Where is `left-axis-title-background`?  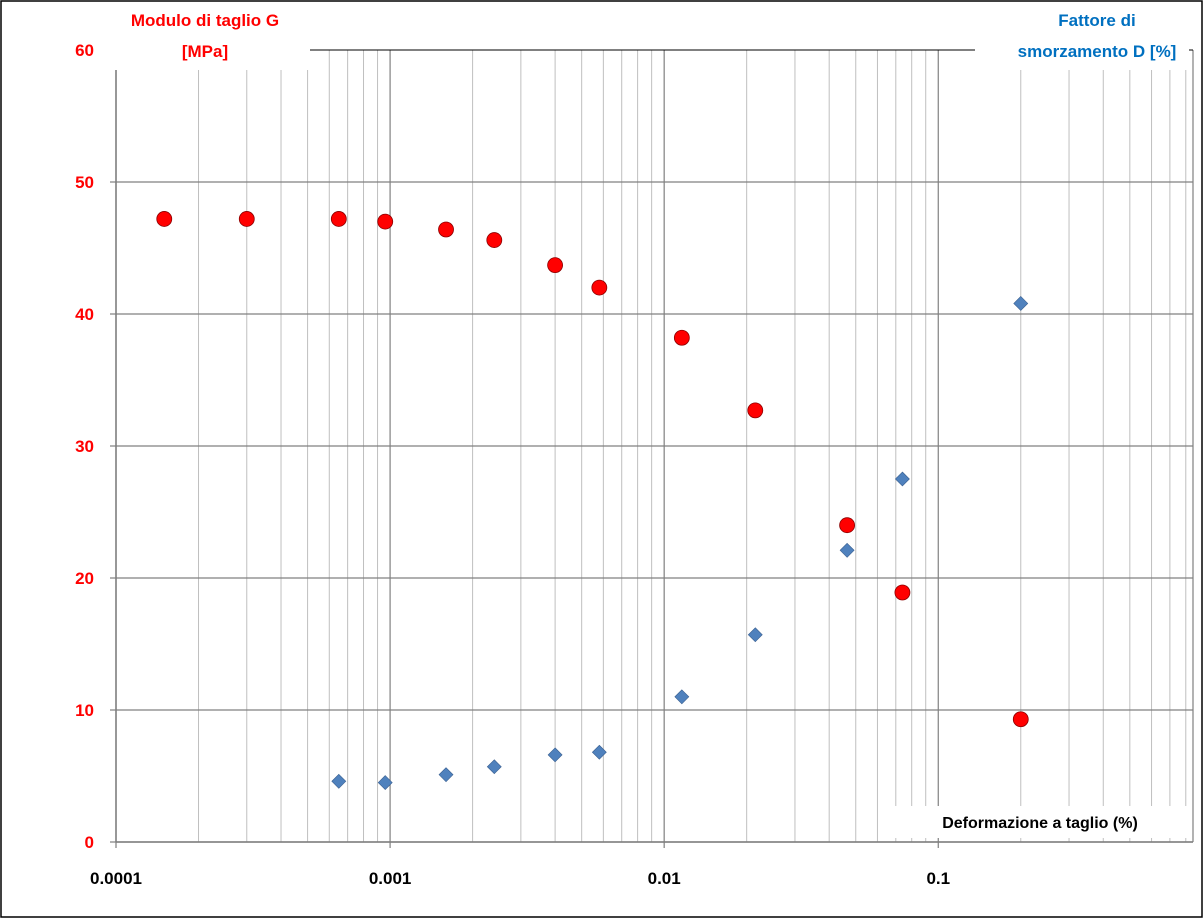
left-axis-title-background is located at coordinates (205, 39).